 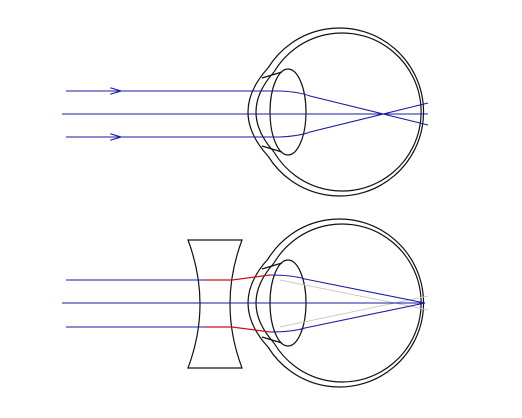 I want to click on lens, so click(x=288, y=112).